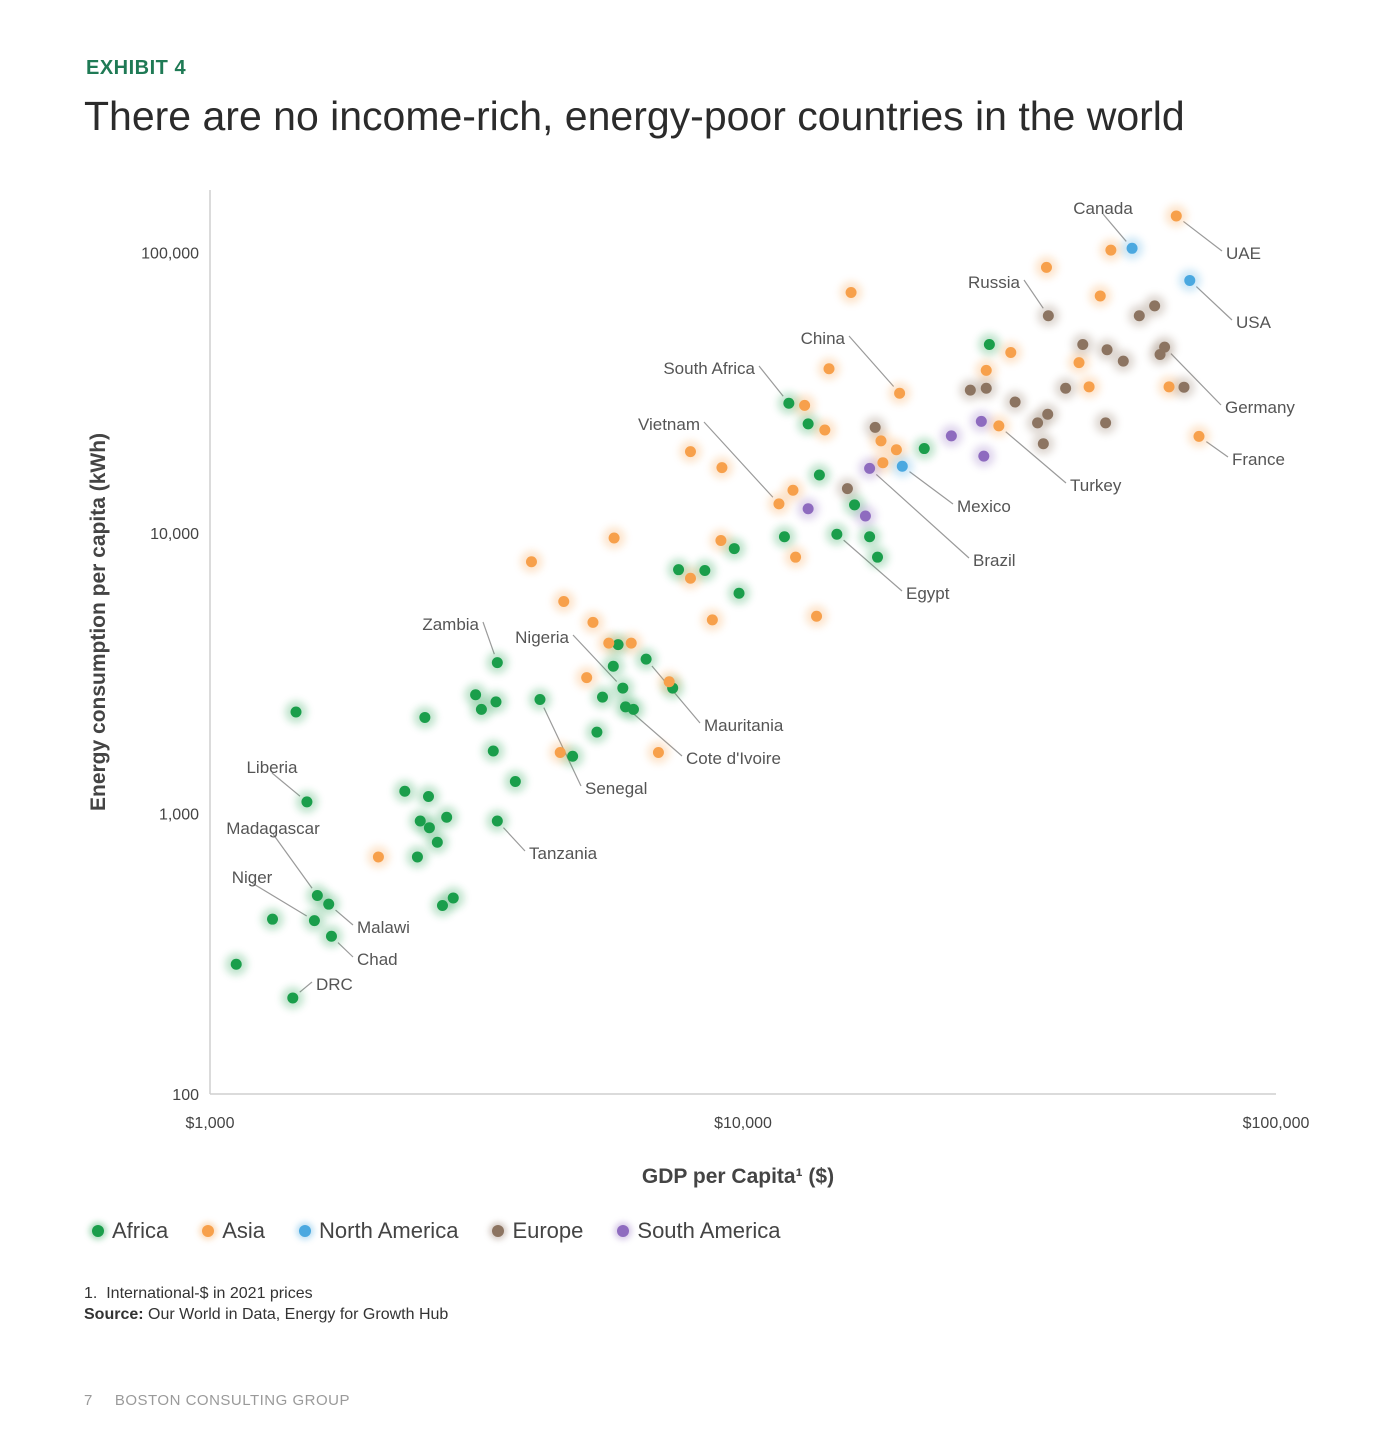 The height and width of the screenshot is (1451, 1400). Describe the element at coordinates (383, 927) in the screenshot. I see `country-label: Malawi` at that location.